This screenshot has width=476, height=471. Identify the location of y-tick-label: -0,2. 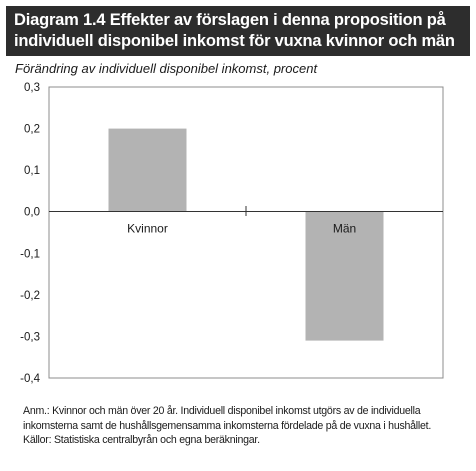
(30, 296).